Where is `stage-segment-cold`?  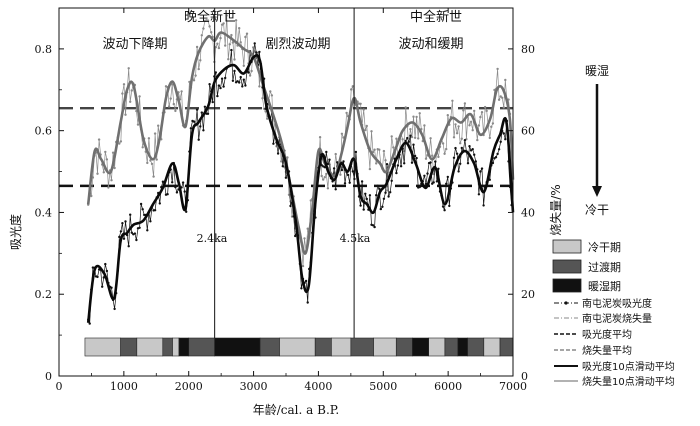
stage-segment-cold is located at coordinates (176, 347).